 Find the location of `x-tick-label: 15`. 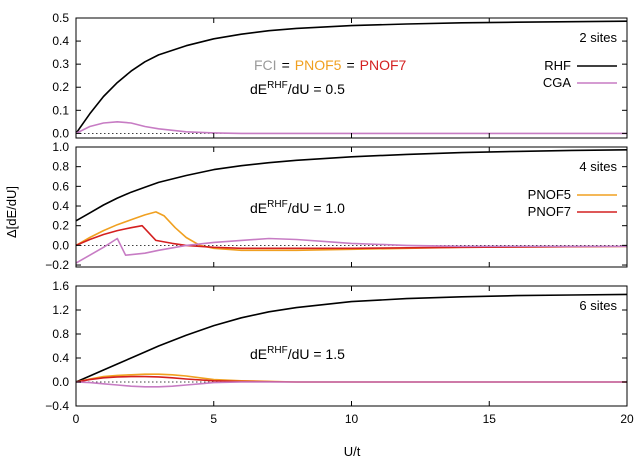

x-tick-label: 15 is located at coordinates (490, 419).